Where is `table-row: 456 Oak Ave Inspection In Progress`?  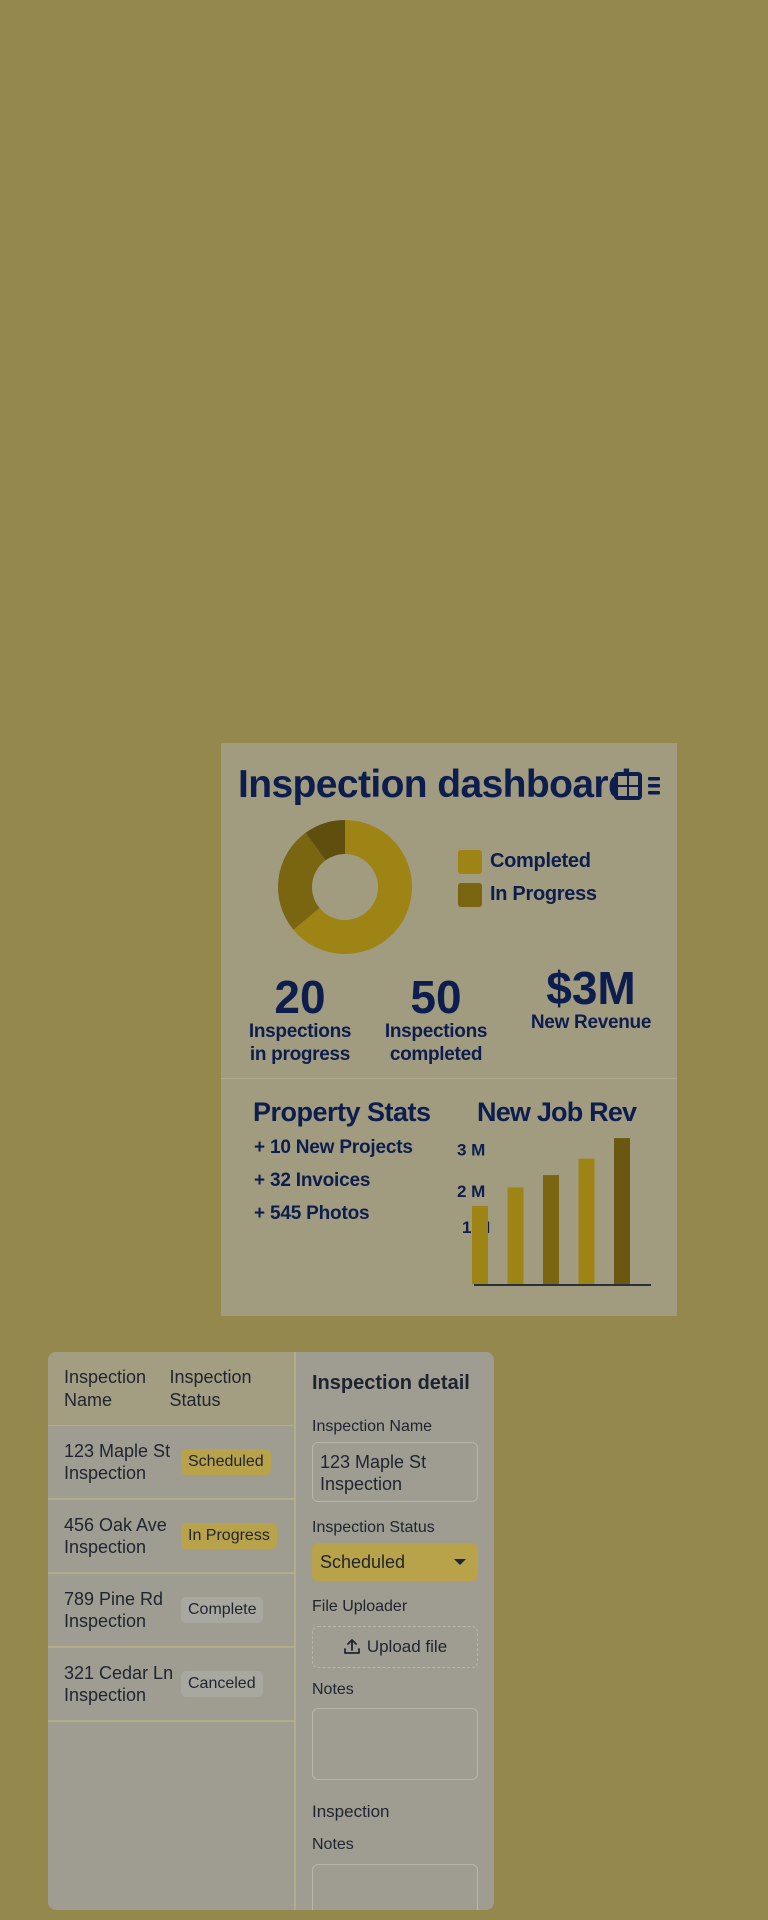 table-row: 456 Oak Ave Inspection In Progress is located at coordinates (171, 1537).